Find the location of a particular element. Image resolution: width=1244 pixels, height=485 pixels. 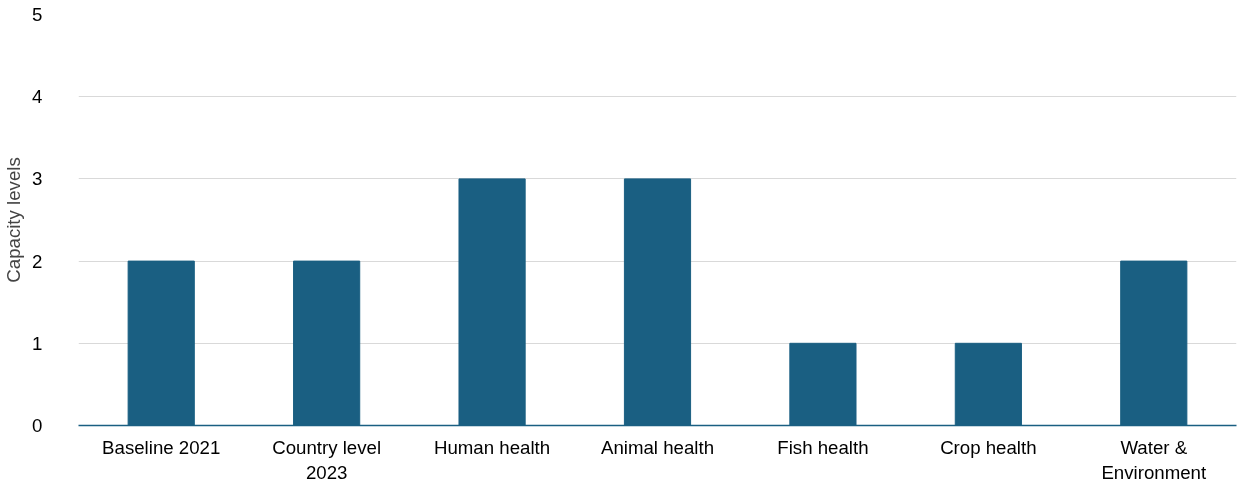

y-tick-label: 1 is located at coordinates (37, 343).